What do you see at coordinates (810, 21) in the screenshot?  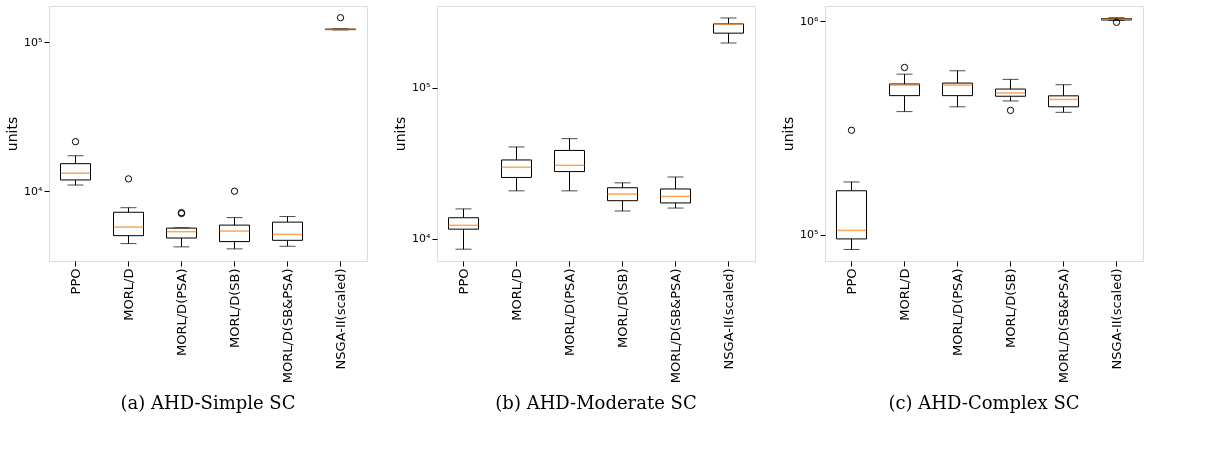 I see `y-tick-label: 10⁶` at bounding box center [810, 21].